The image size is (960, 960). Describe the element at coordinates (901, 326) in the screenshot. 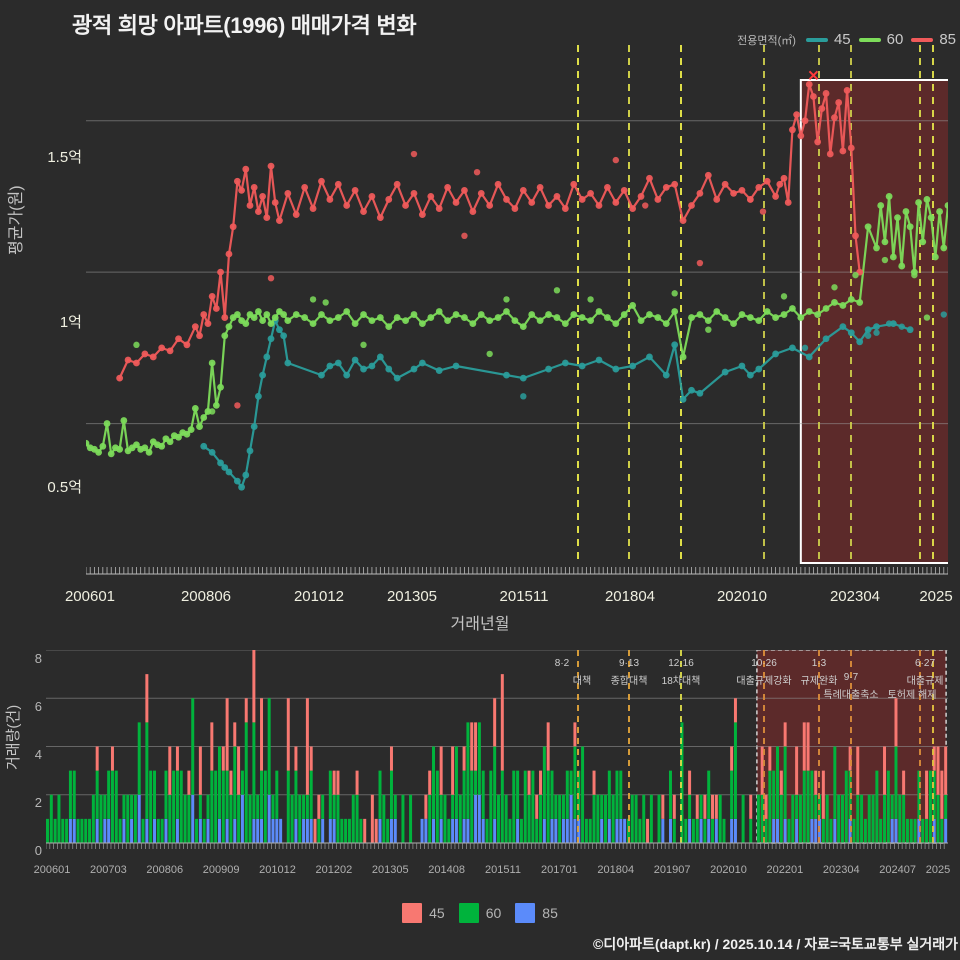

I see `scatter-point` at that location.